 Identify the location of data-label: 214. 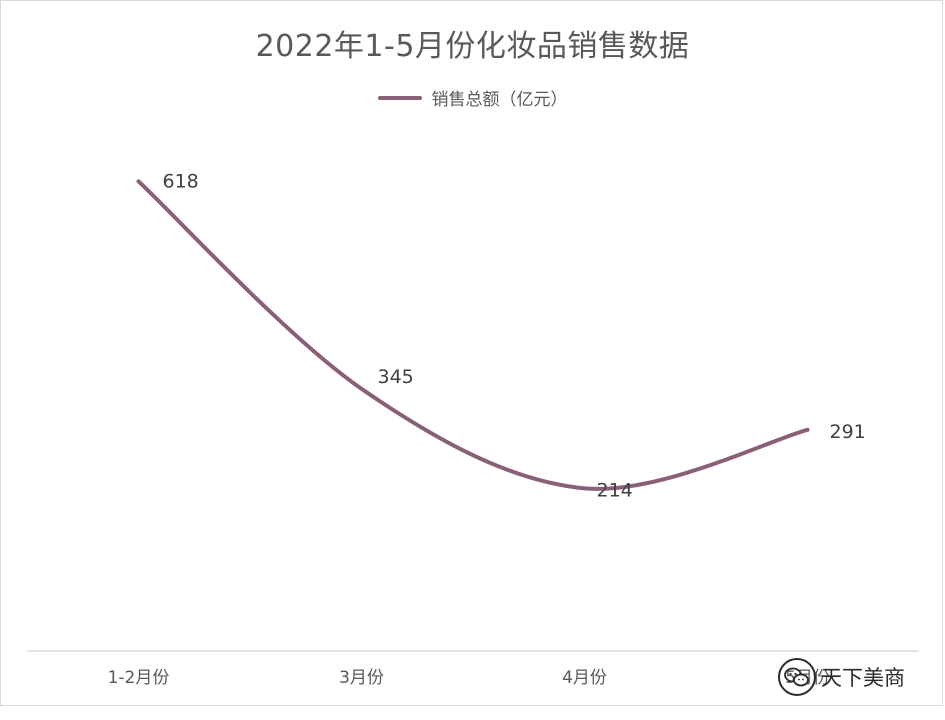
(615, 490).